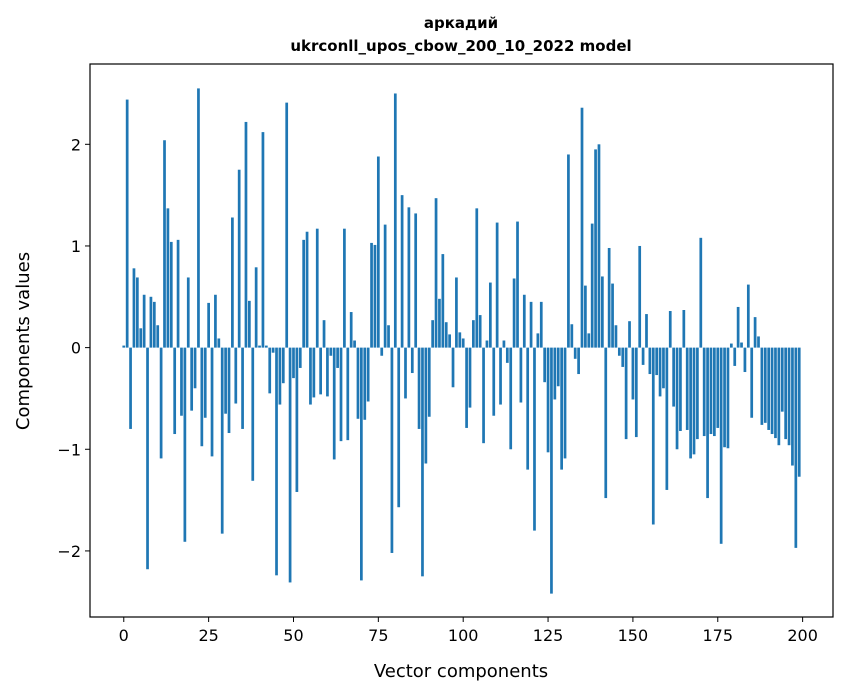 The height and width of the screenshot is (696, 847). What do you see at coordinates (463, 635) in the screenshot?
I see `x-tick-label: 100` at bounding box center [463, 635].